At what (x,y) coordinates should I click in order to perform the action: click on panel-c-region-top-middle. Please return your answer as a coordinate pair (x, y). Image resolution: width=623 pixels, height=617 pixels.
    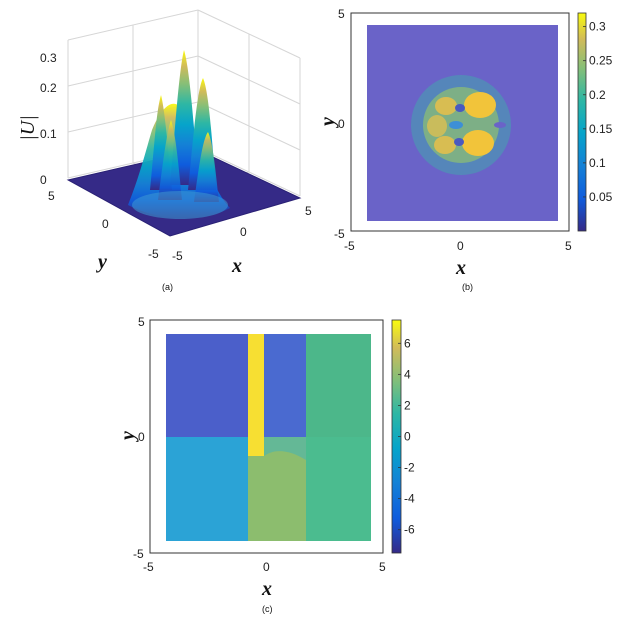
    Looking at the image, I should click on (285, 385).